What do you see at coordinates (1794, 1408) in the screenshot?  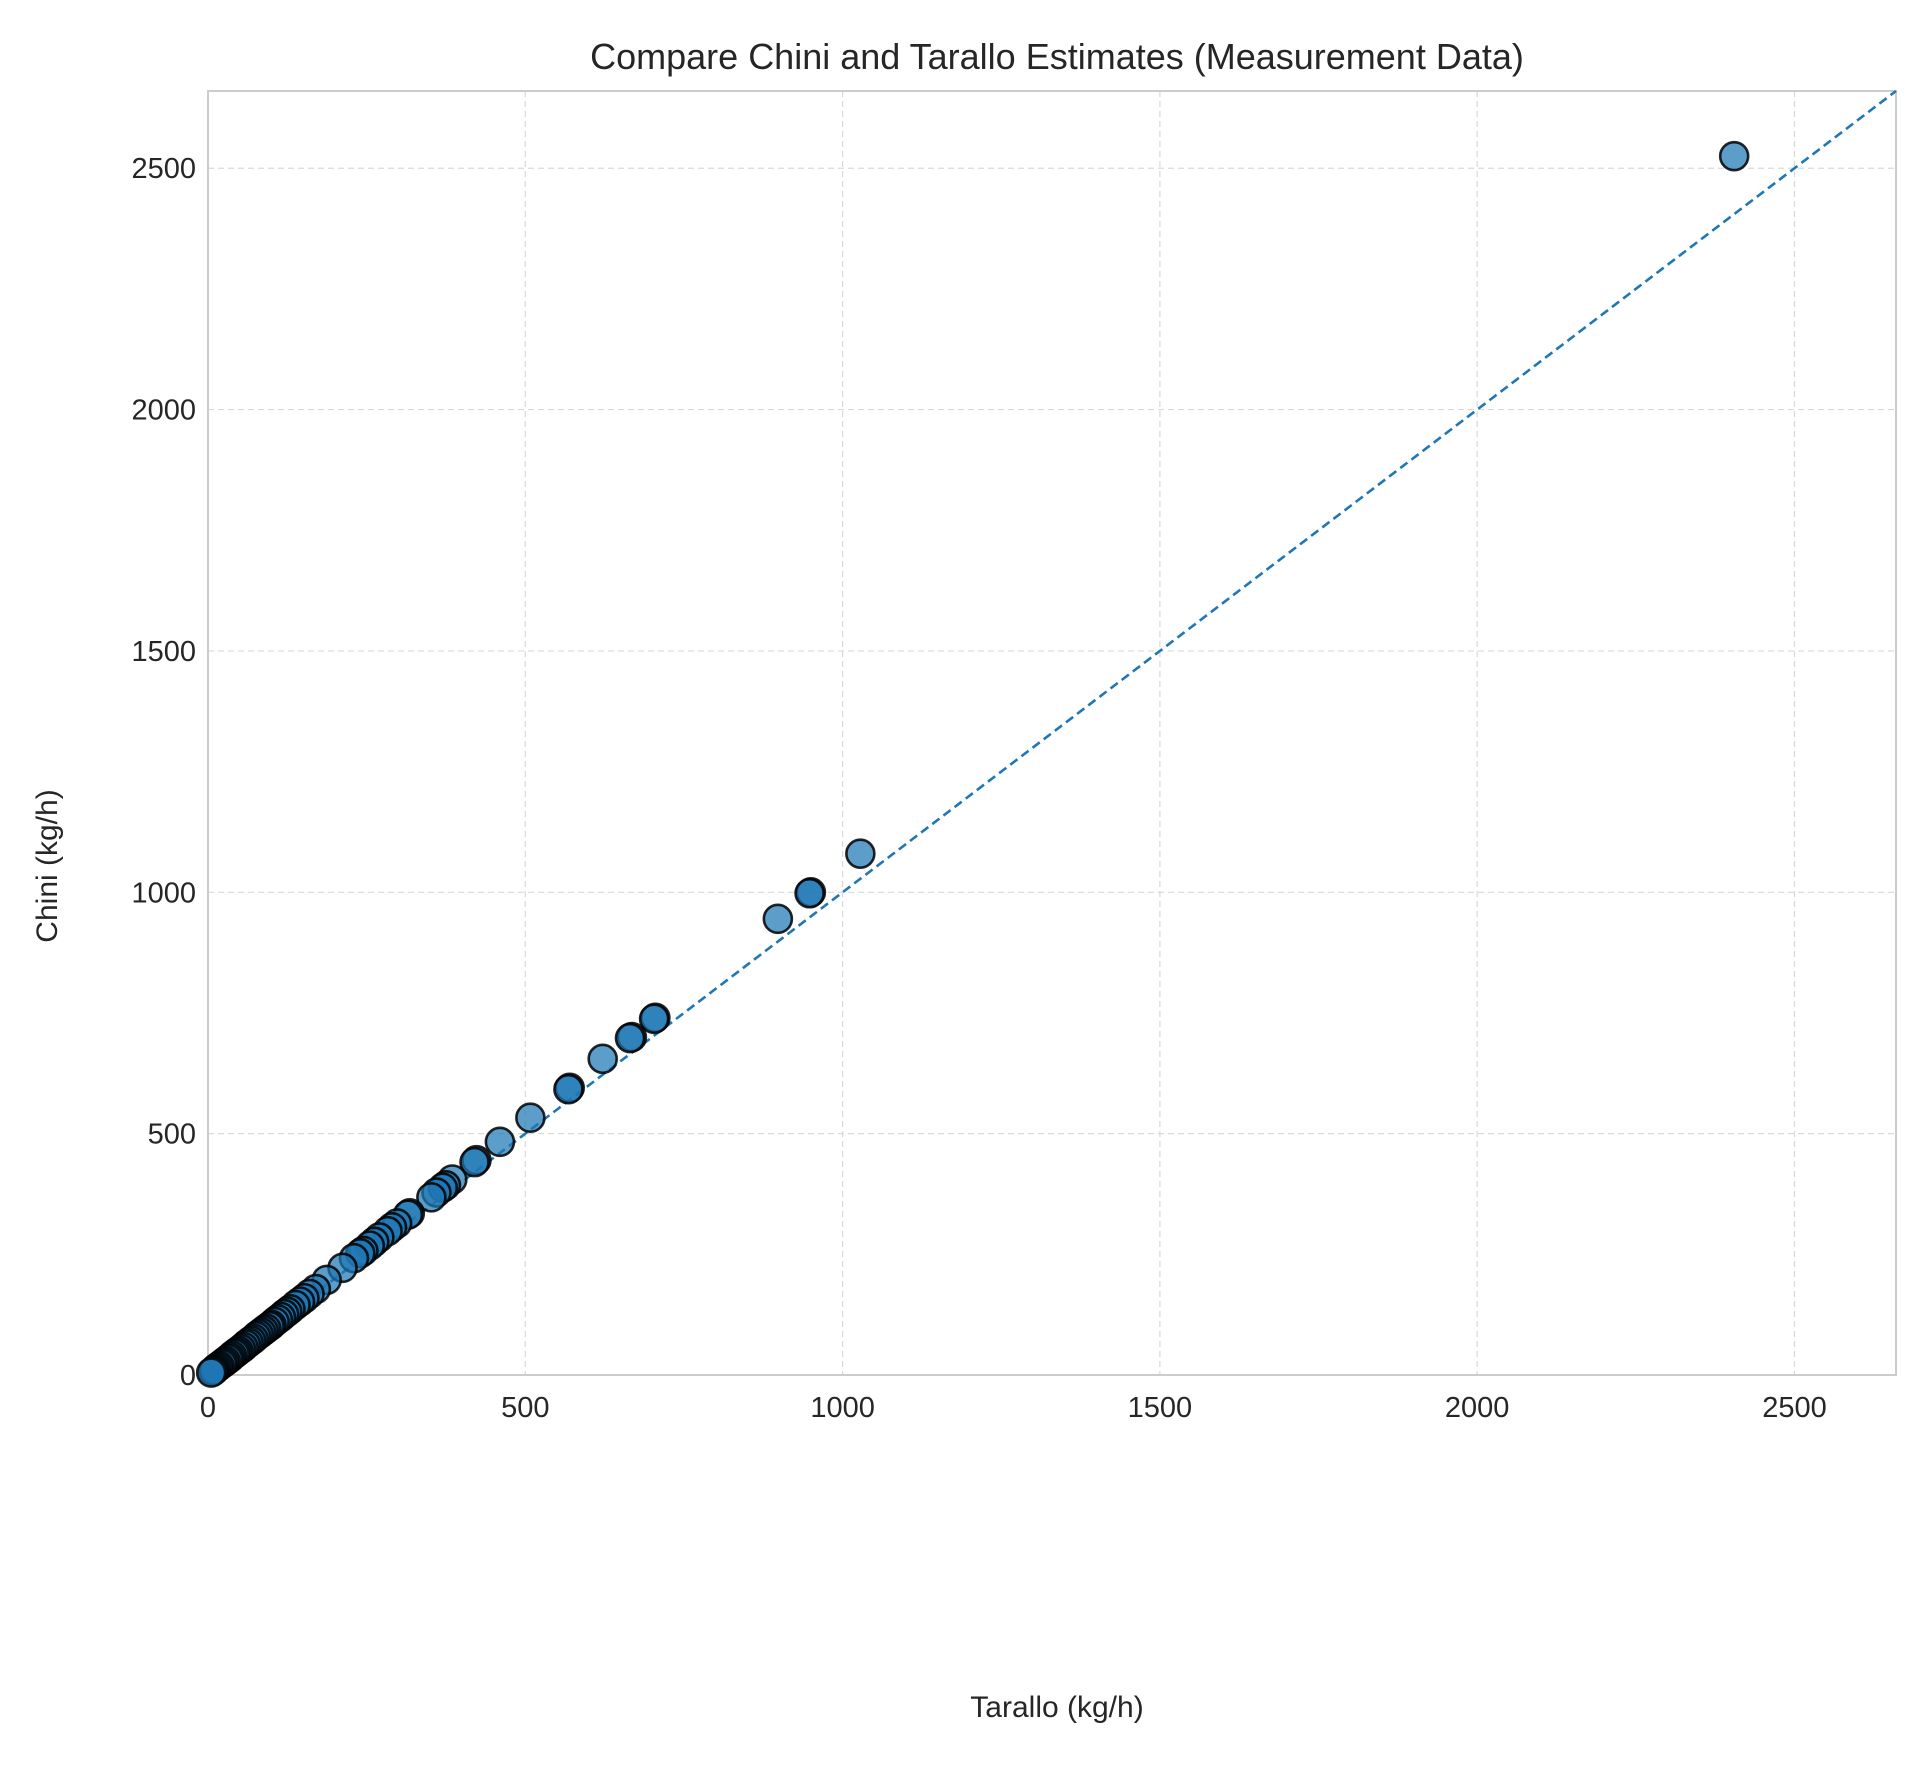 I see `x-tick-label: 2500` at bounding box center [1794, 1408].